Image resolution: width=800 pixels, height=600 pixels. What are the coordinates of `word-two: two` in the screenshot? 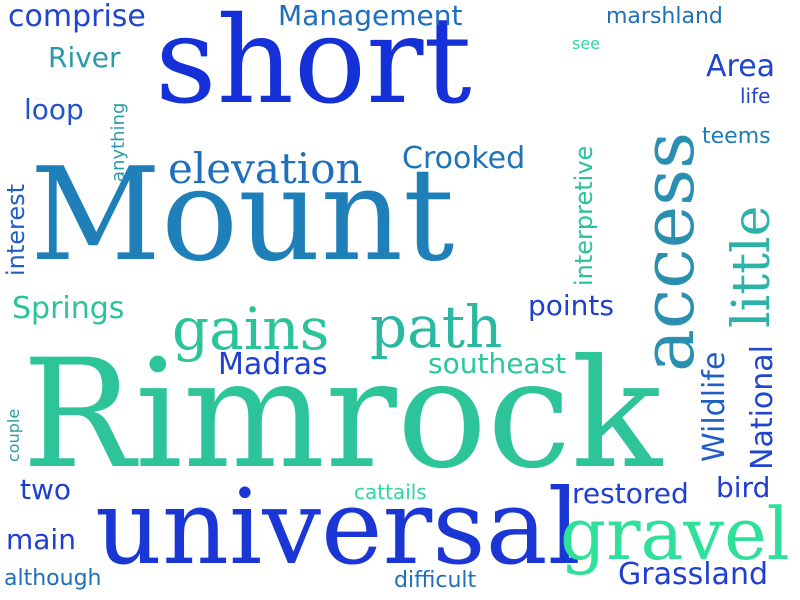 It's located at (46, 489).